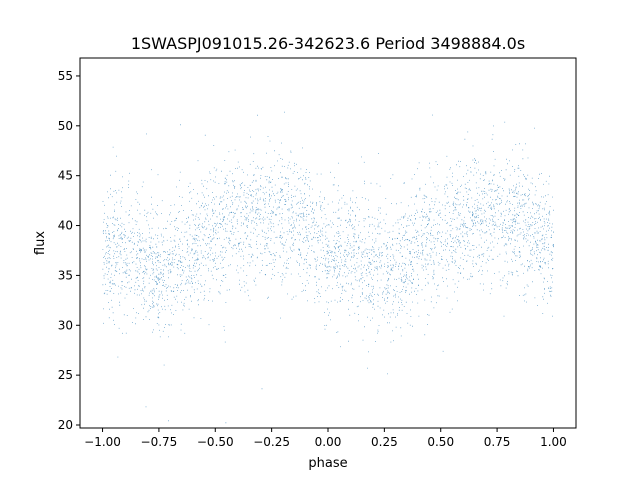 Image resolution: width=640 pixels, height=480 pixels. I want to click on y-tick-label: 50, so click(65, 126).